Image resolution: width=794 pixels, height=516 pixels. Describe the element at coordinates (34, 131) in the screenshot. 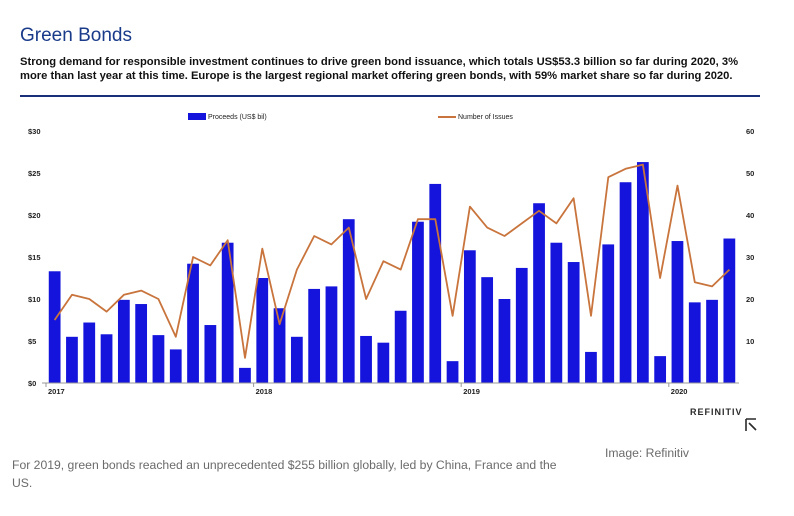

I see `y-tick-label: $30` at that location.